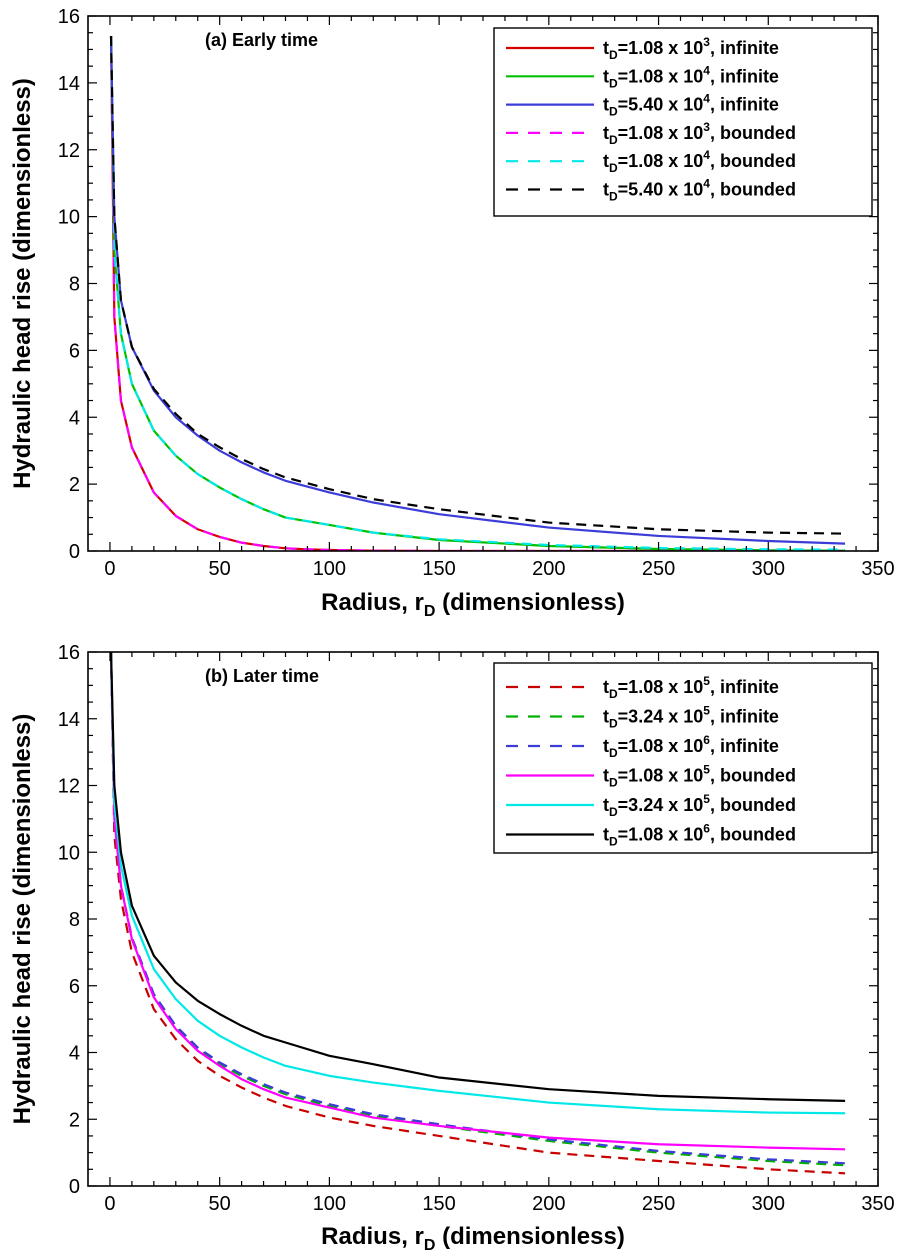 This screenshot has width=906, height=1254. What do you see at coordinates (699, 805) in the screenshot?
I see `legend-entry-5: tD=3.24 x 105, bounded` at bounding box center [699, 805].